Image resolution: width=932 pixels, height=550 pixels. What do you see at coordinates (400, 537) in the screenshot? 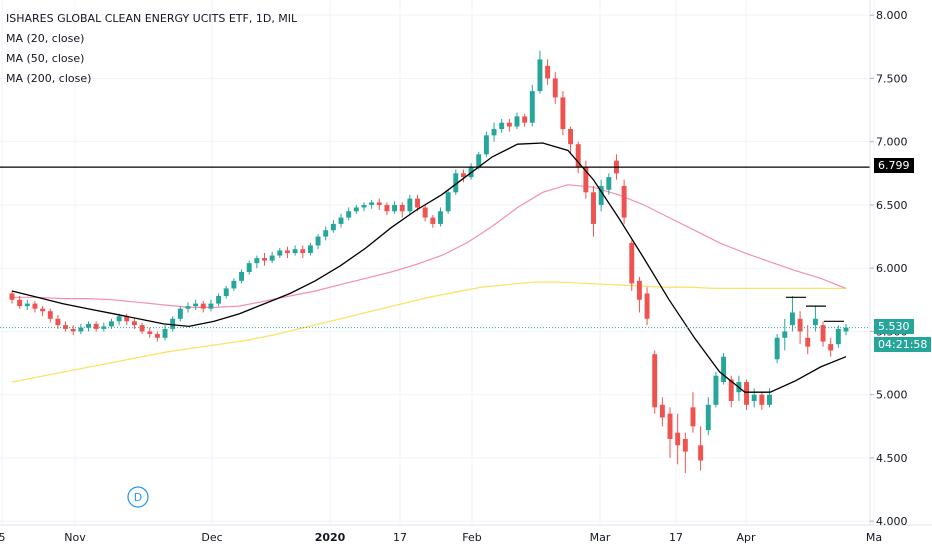
I see `time-tick-label: 17` at bounding box center [400, 537].